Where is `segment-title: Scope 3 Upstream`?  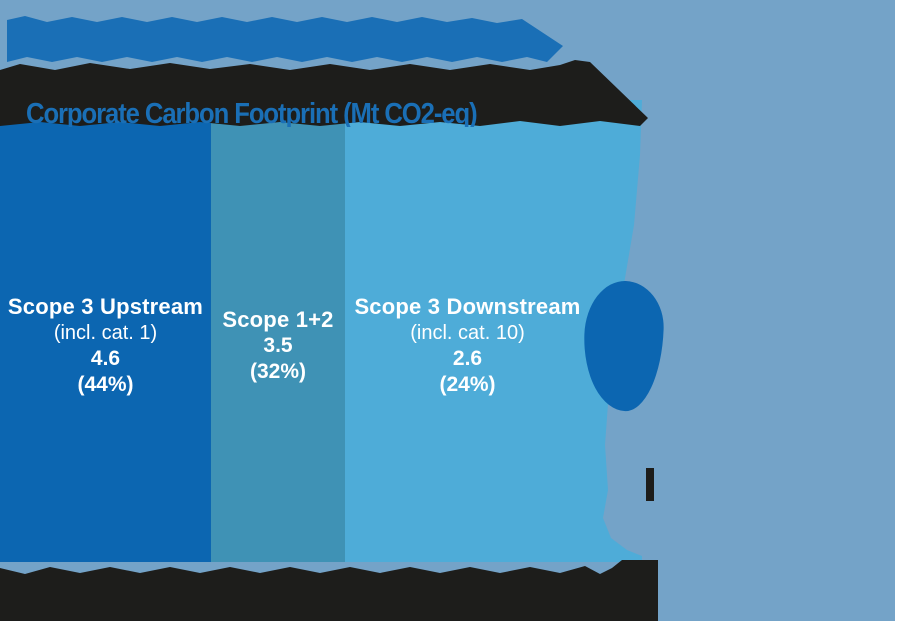
segment-title: Scope 3 Upstream is located at coordinates (105, 306).